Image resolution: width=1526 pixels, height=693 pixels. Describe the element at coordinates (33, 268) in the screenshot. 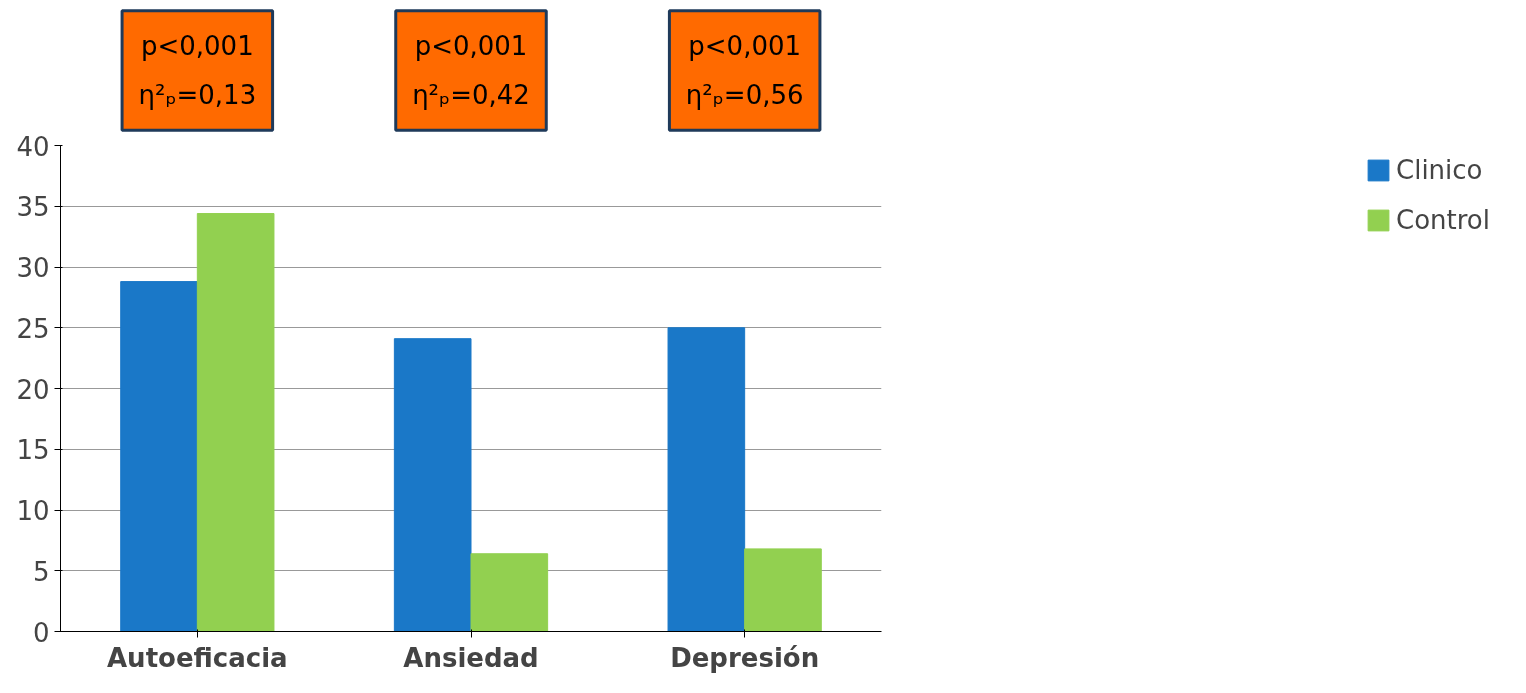

I see `y-tick-label: 30` at that location.